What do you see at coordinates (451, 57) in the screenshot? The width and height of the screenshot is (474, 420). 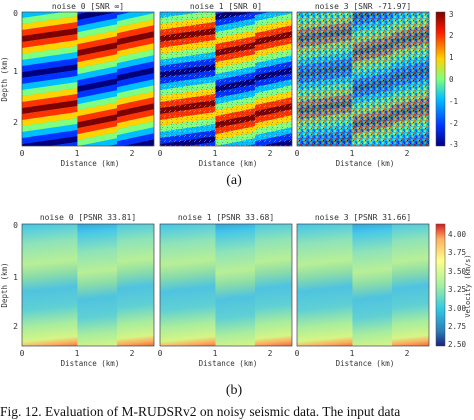 I see `cbar-a-tick-1: 1` at bounding box center [451, 57].